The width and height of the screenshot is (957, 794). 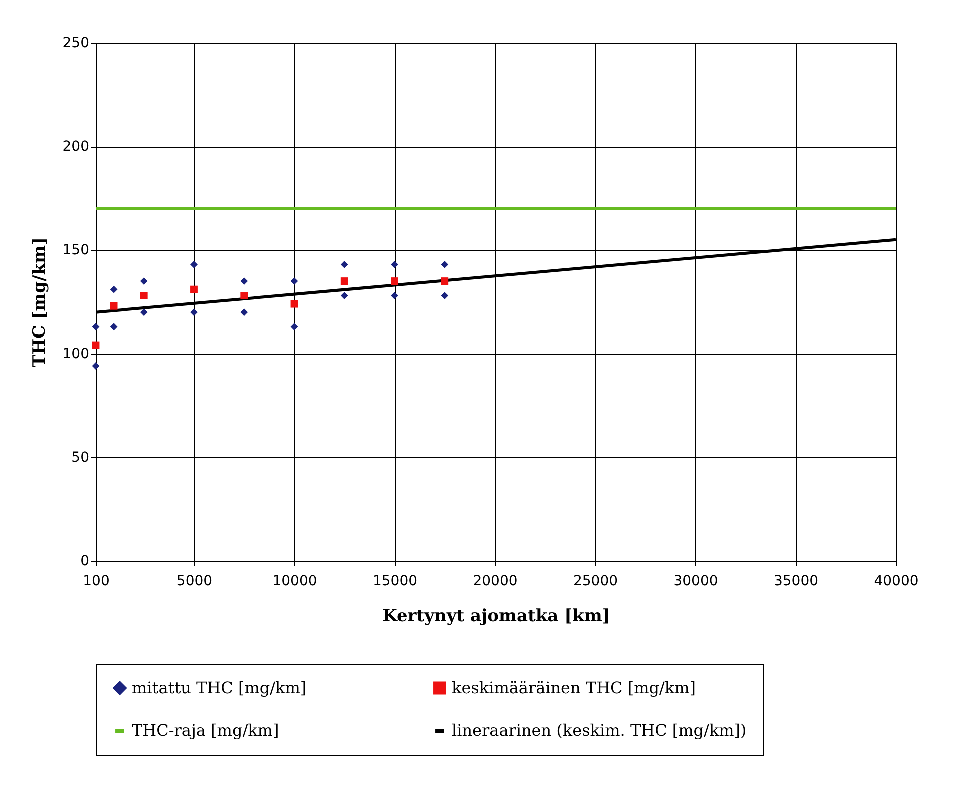 I want to click on y-axis-title: THC [mg/km], so click(x=40, y=302).